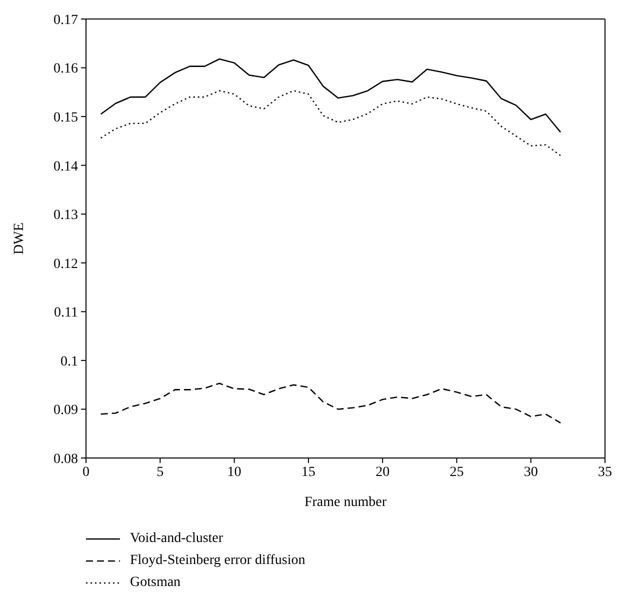  Describe the element at coordinates (457, 472) in the screenshot. I see `x-tick-label: 25` at that location.